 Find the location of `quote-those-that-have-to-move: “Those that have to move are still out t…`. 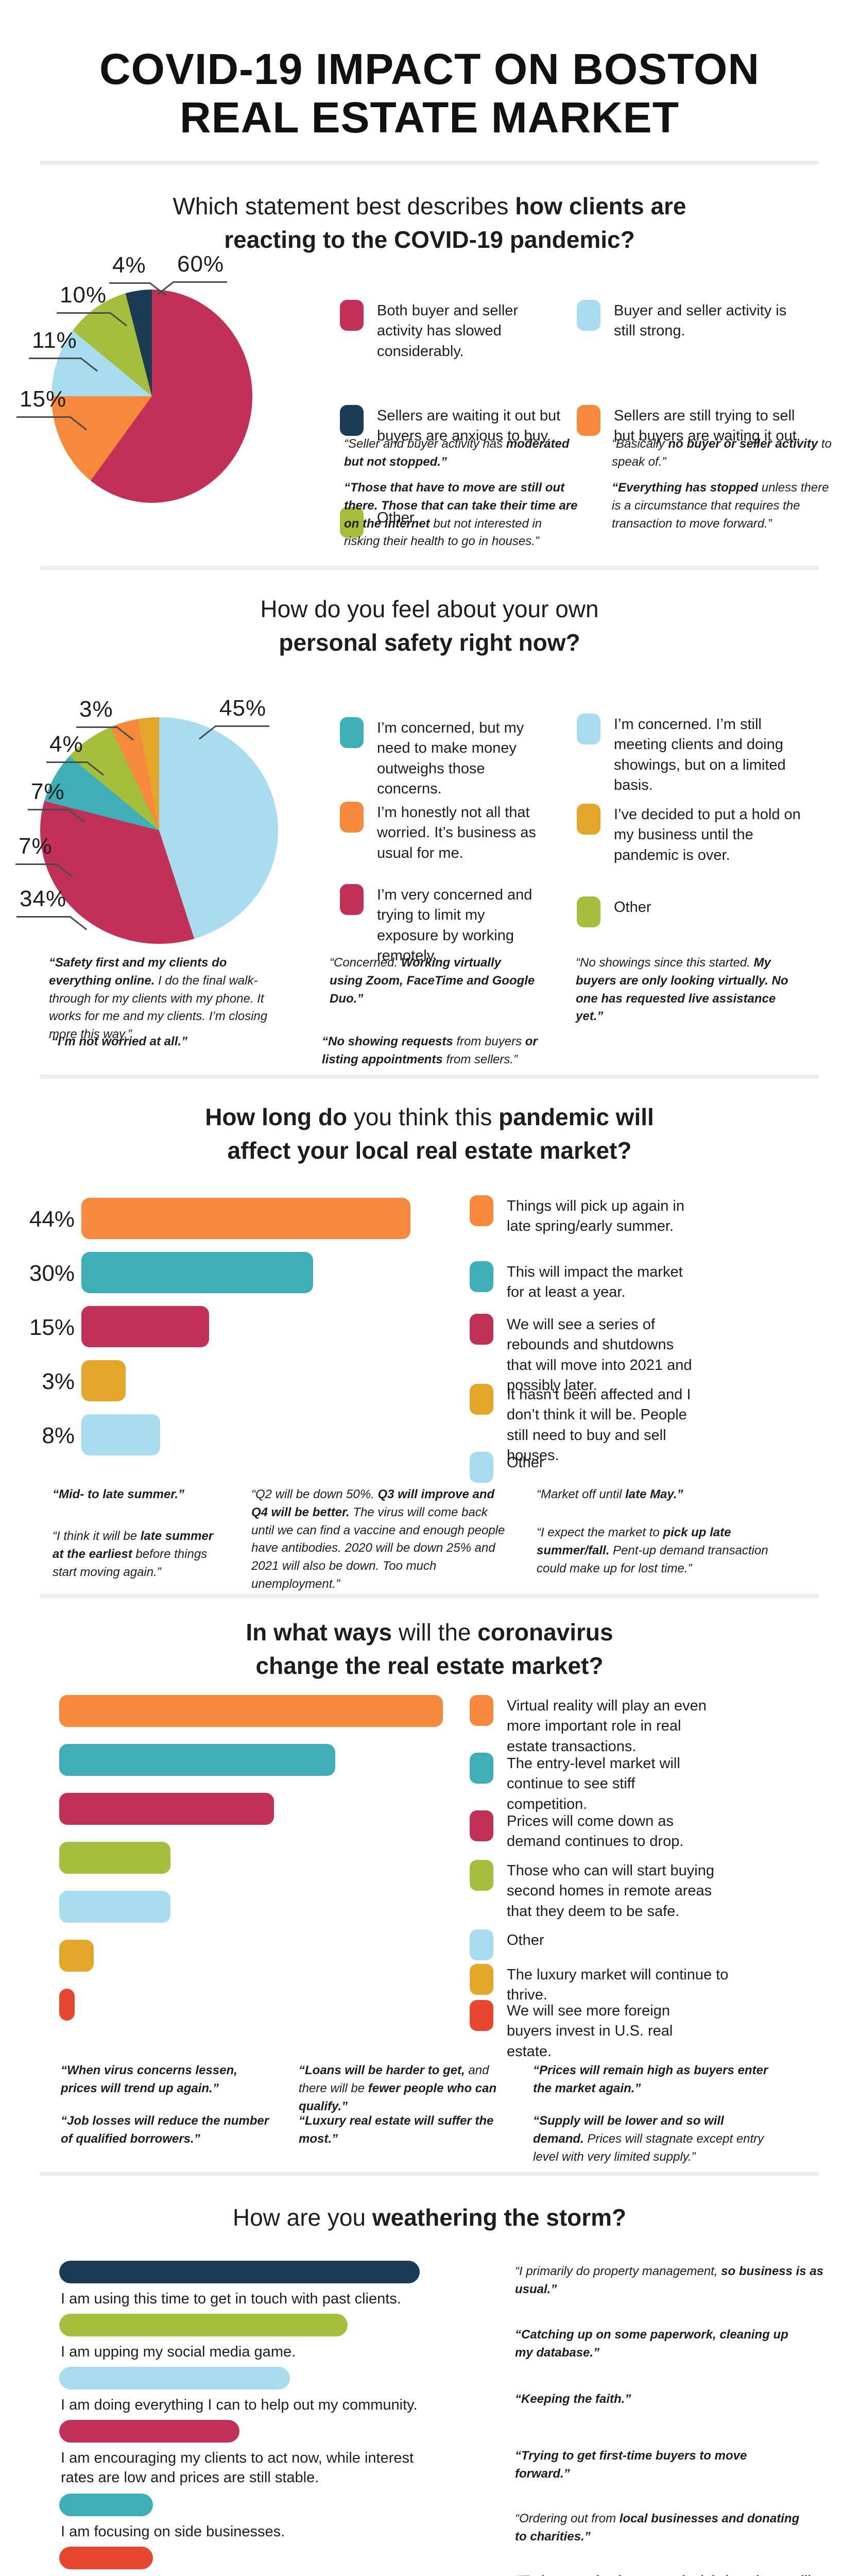

quote-those-that-have-to-move: “Those that have to move are still out t… is located at coordinates (461, 515).